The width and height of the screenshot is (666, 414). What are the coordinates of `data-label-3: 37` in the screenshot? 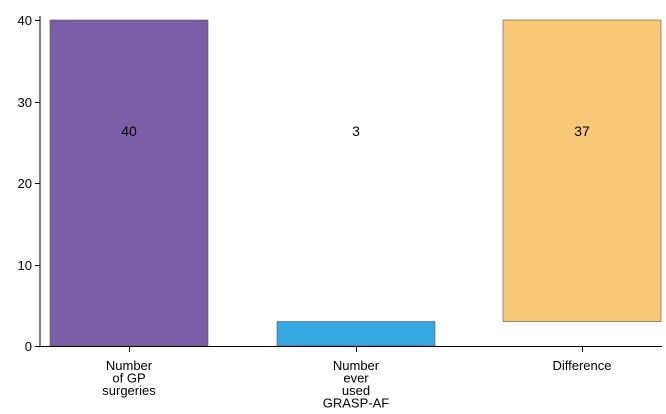 It's located at (582, 131).